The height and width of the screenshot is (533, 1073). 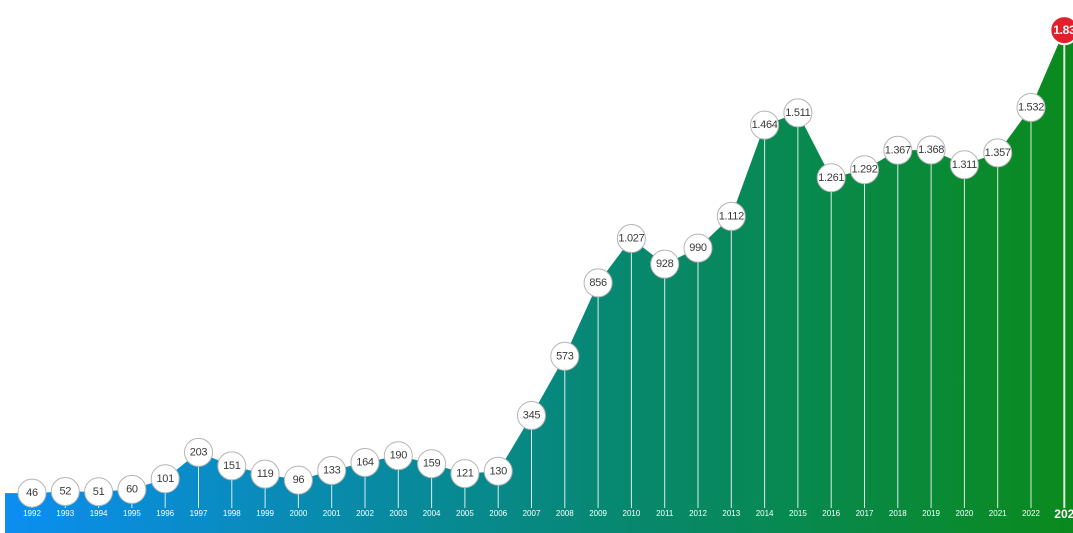 I want to click on value-bubble: 1.292, so click(x=864, y=170).